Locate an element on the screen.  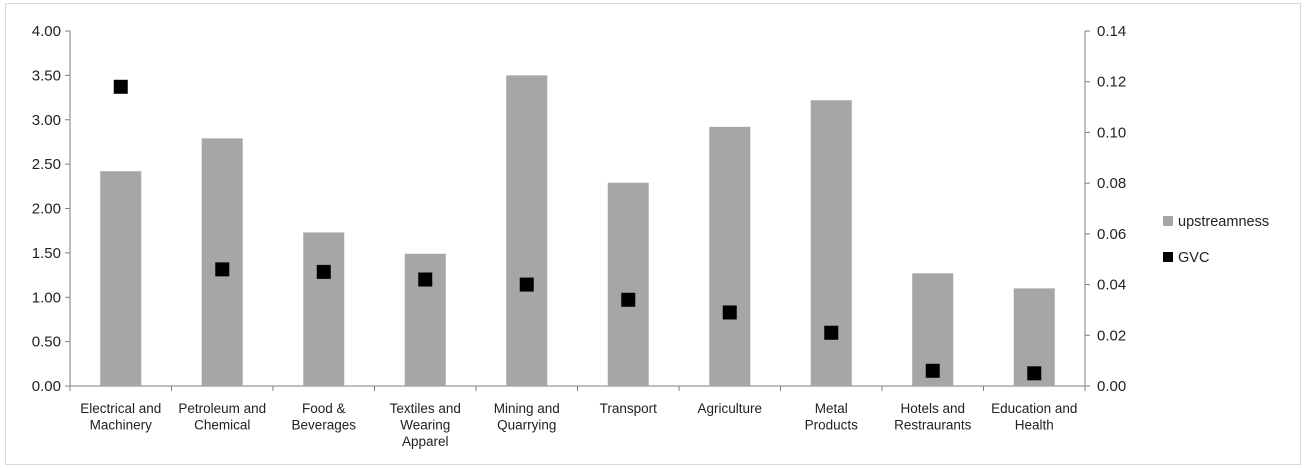
category-label-line: Agriculture is located at coordinates (729, 408).